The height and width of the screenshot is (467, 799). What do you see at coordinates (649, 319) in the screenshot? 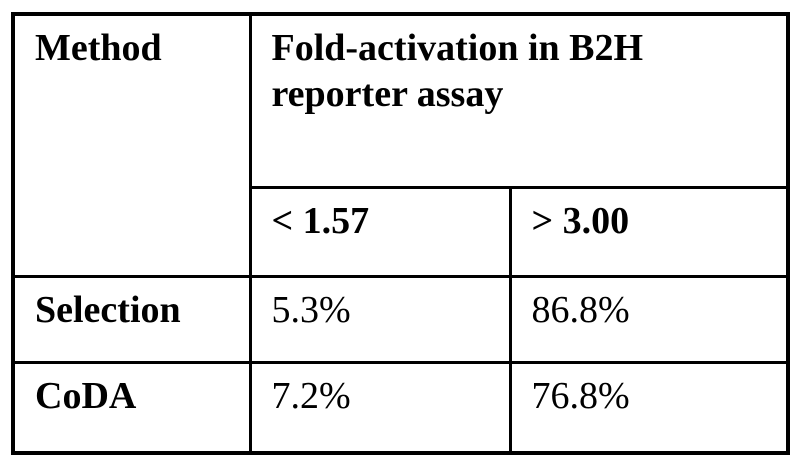
I see `selection-gt-300-value: 86.8%` at bounding box center [649, 319].